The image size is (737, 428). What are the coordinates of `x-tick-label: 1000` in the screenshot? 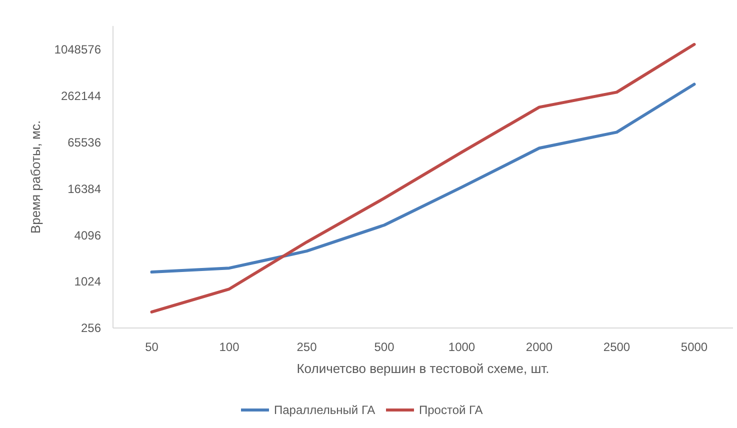 It's located at (462, 347).